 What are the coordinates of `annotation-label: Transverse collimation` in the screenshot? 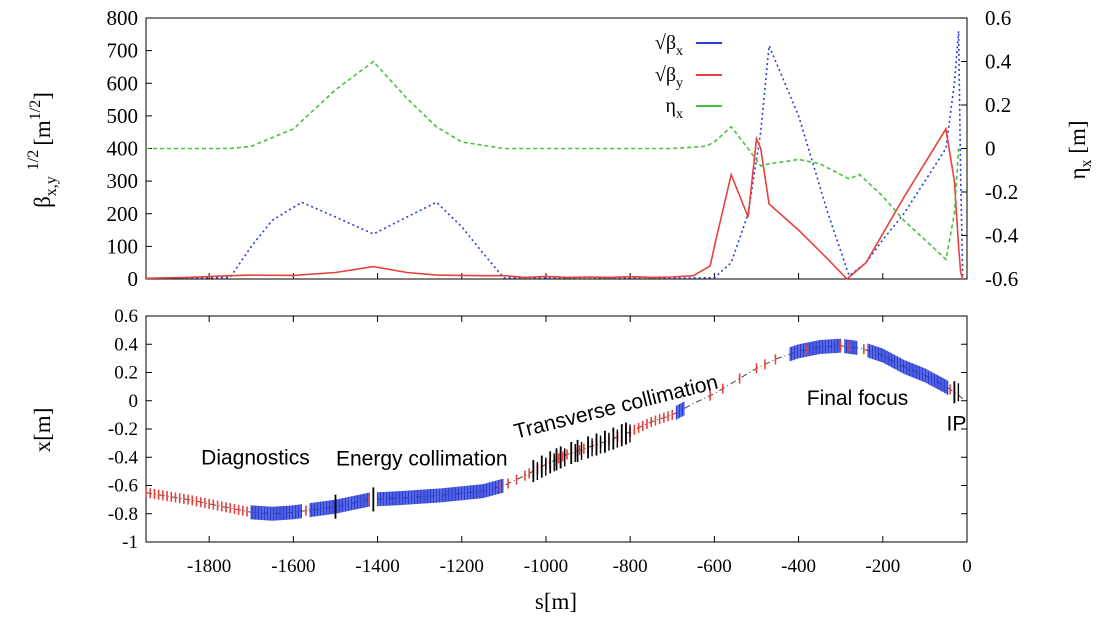 It's located at (616, 407).